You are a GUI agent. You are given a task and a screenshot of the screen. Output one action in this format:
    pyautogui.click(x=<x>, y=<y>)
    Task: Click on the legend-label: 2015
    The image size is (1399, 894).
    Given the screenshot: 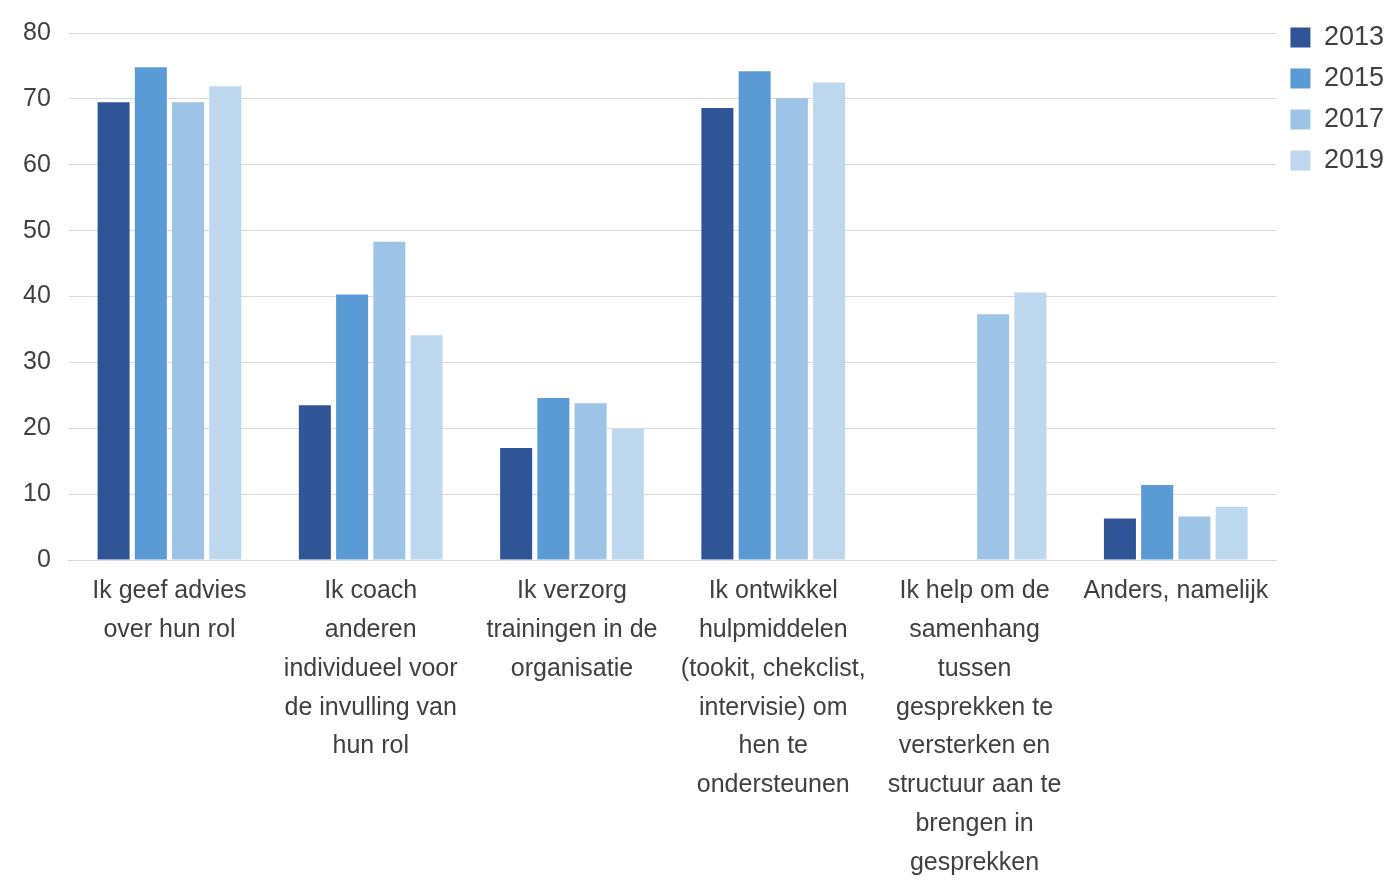 What is the action you would take?
    pyautogui.click(x=1354, y=76)
    